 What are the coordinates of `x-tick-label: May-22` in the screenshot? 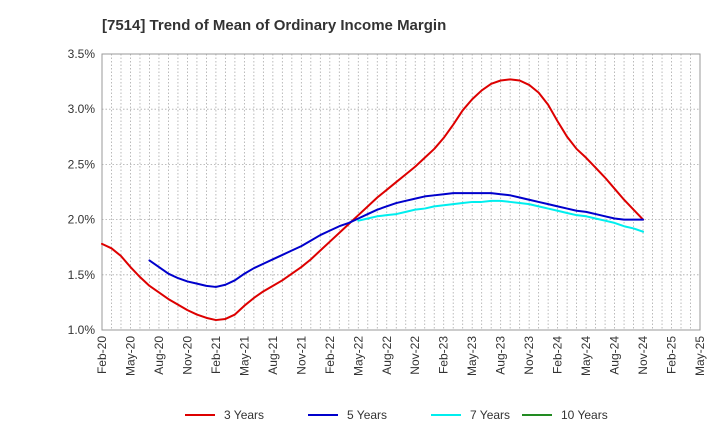 It's located at (358, 356).